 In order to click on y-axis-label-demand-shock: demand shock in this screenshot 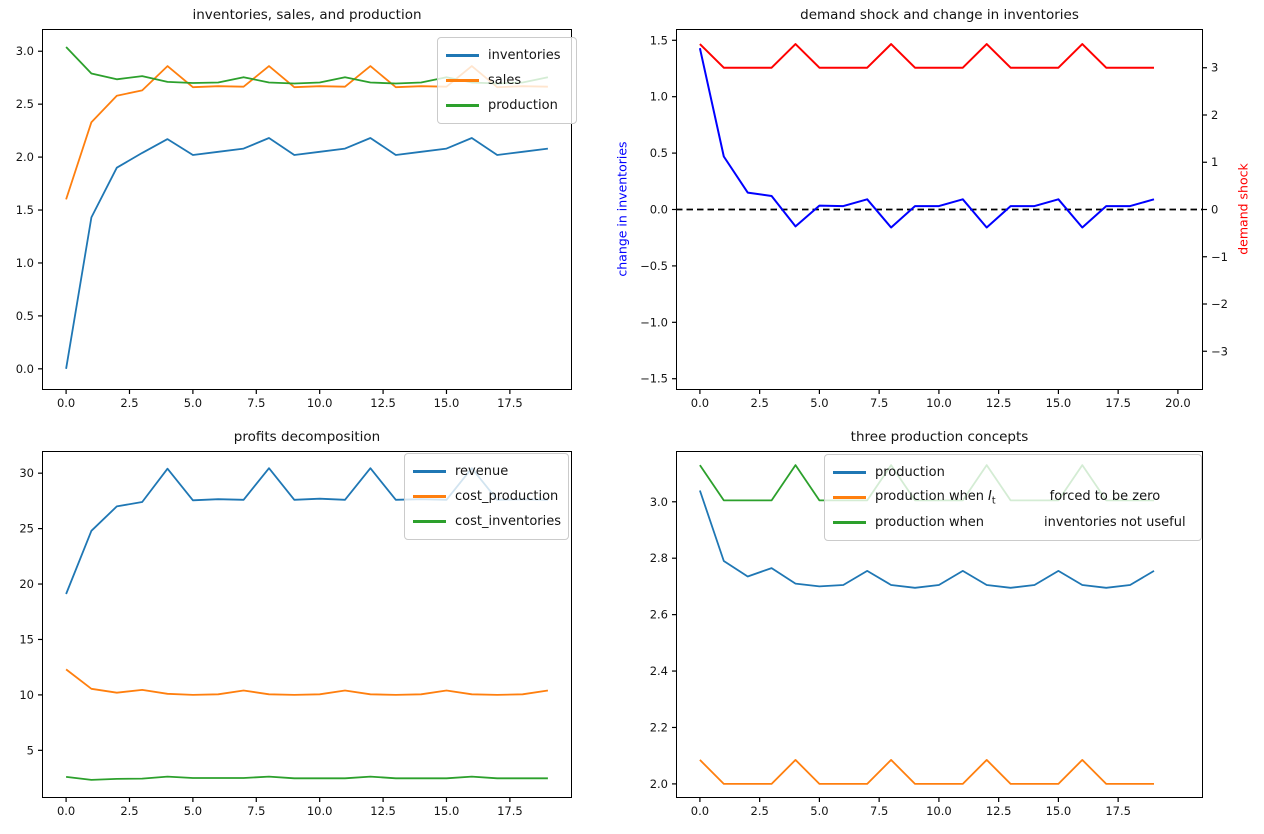, I will do `click(1243, 209)`.